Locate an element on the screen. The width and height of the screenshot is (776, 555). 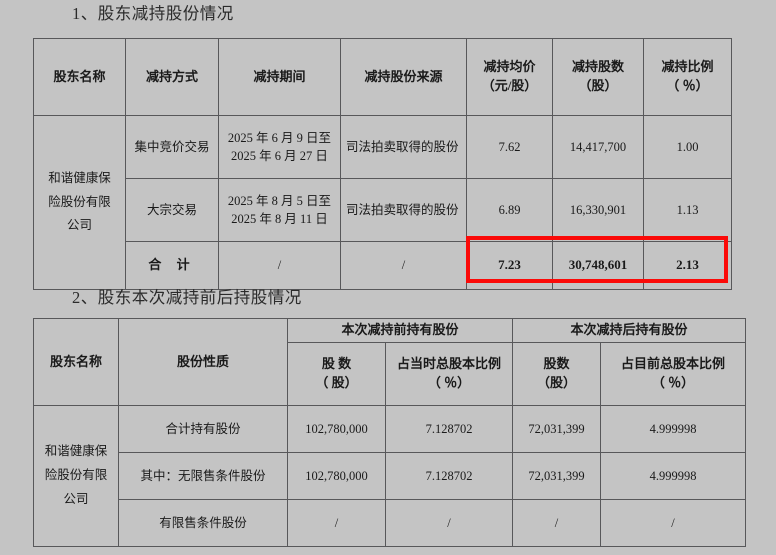
section-1-title: 1、股东减持股份情况 is located at coordinates (153, 13).